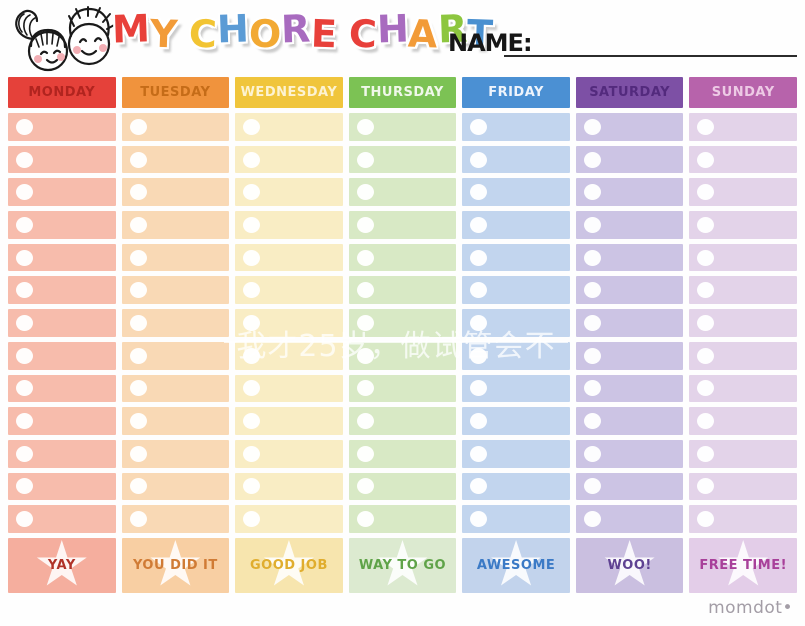 Image resolution: width=805 pixels, height=626 pixels. What do you see at coordinates (650, 45) in the screenshot?
I see `name-input-line` at bounding box center [650, 45].